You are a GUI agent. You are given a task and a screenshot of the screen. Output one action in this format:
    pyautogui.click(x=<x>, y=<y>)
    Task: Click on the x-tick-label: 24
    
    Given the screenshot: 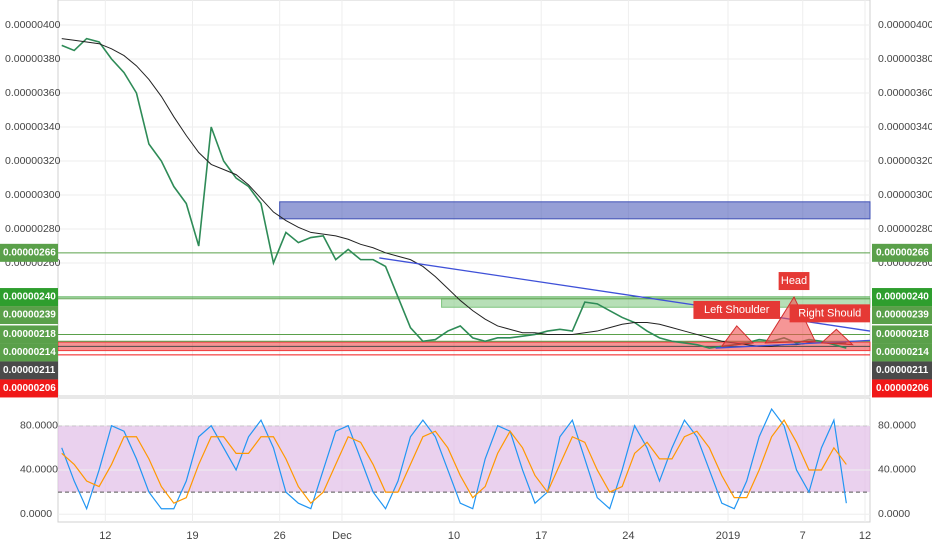 What is the action you would take?
    pyautogui.click(x=628, y=536)
    